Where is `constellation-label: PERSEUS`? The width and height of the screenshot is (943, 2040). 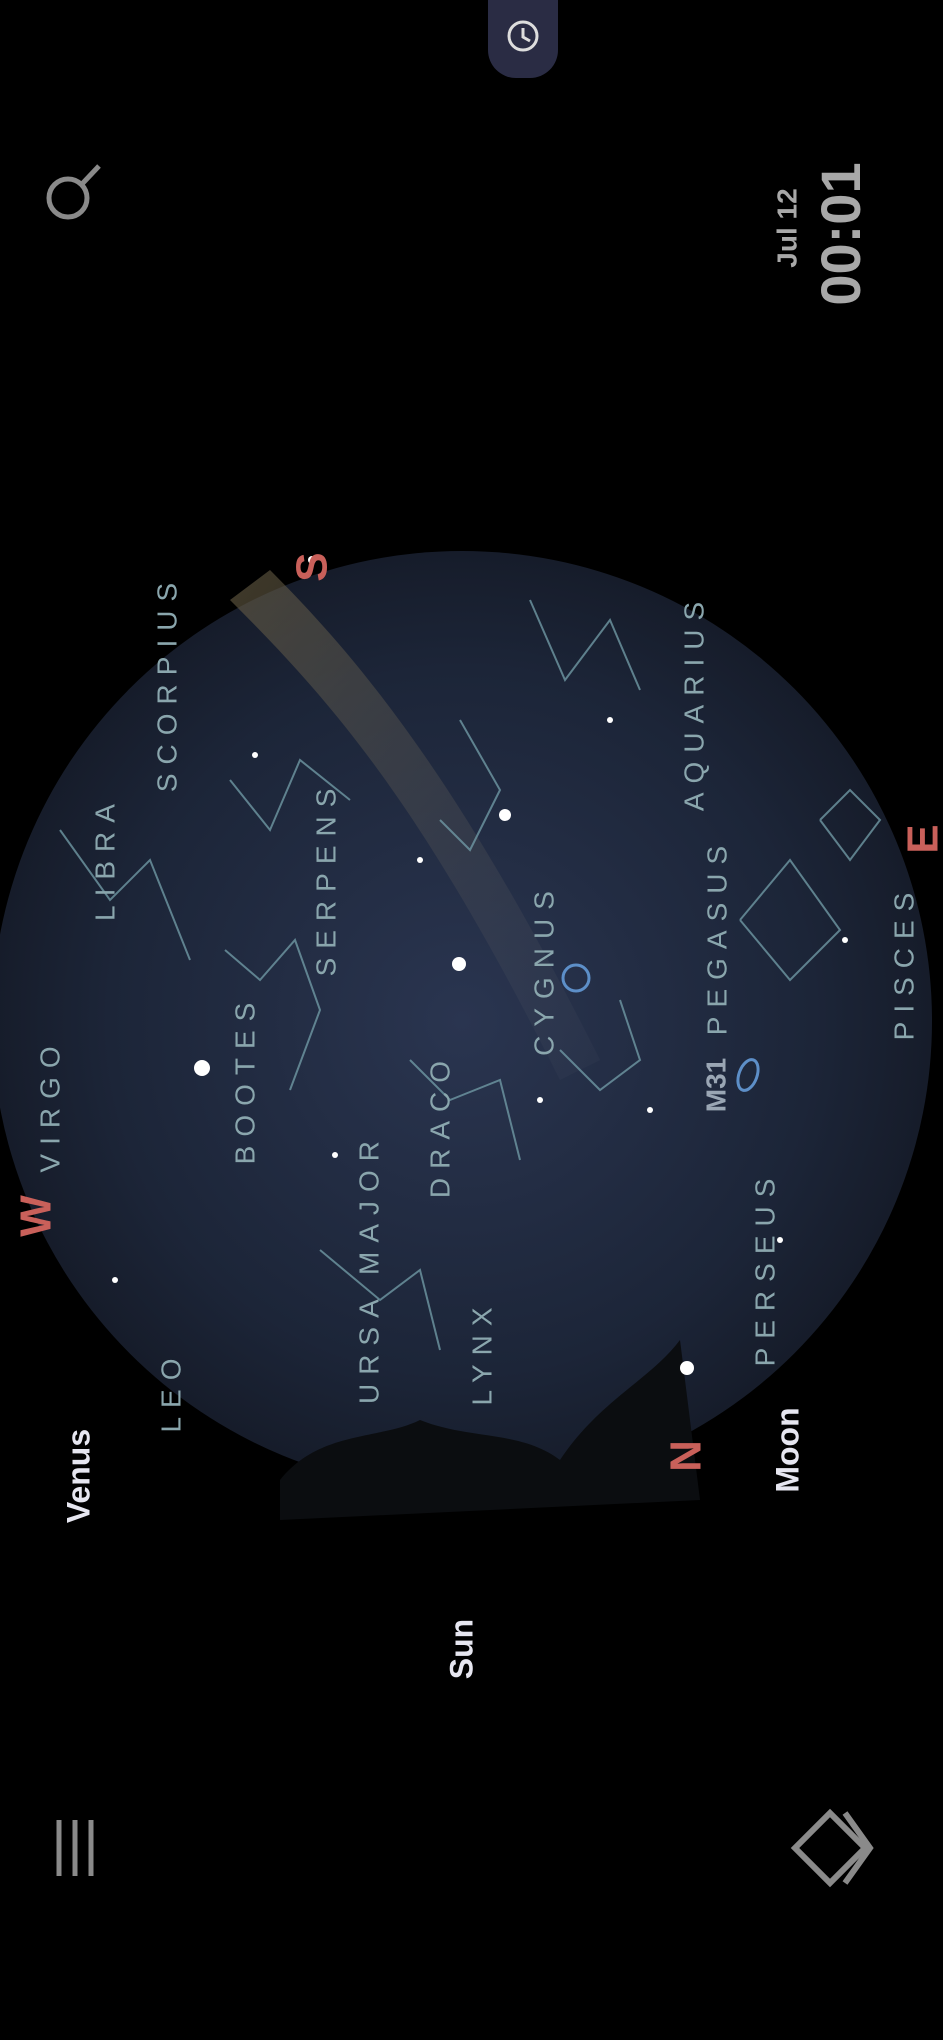
constellation-label: PERSEUS is located at coordinates (764, 1268).